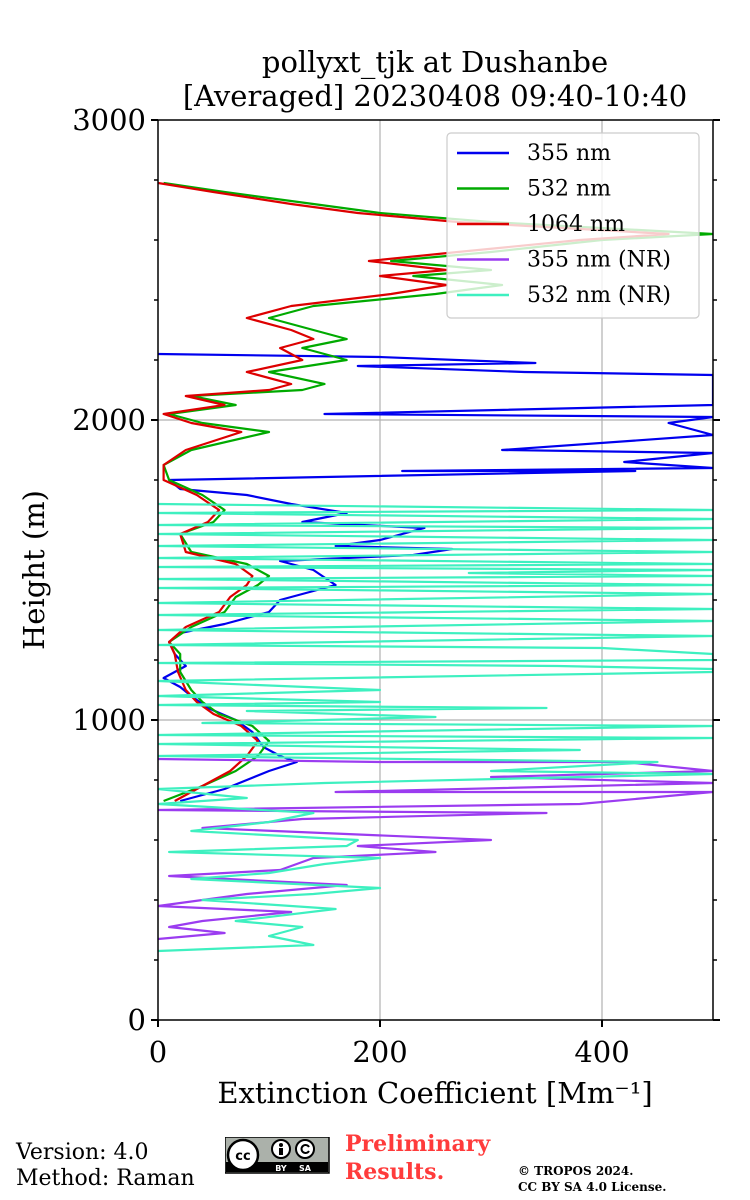 The height and width of the screenshot is (1200, 750). Describe the element at coordinates (599, 260) in the screenshot. I see `legend-label: 355 nm (NR)` at that location.